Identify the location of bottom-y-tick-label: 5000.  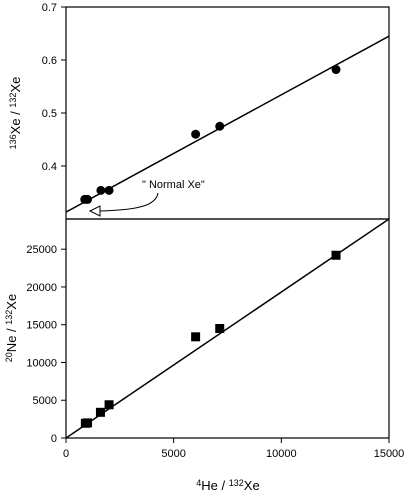
(45, 401).